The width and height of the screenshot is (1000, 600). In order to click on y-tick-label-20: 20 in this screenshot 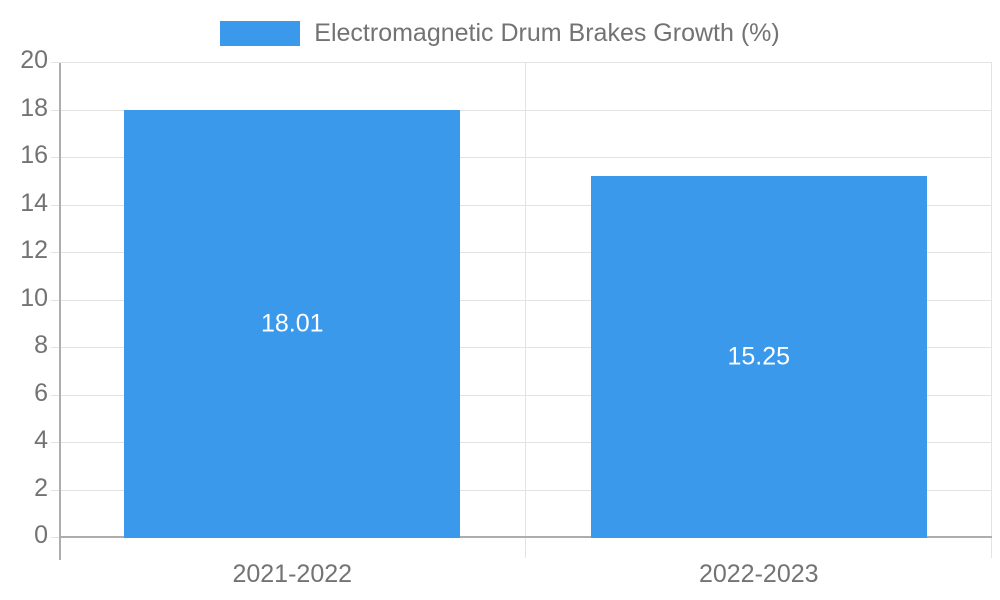, I will do `click(34, 60)`.